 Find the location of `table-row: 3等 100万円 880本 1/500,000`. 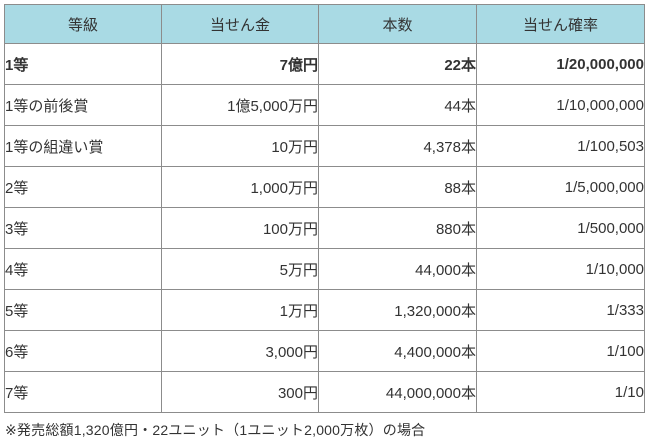

table-row: 3等 100万円 880本 1/500,000 is located at coordinates (324, 228).